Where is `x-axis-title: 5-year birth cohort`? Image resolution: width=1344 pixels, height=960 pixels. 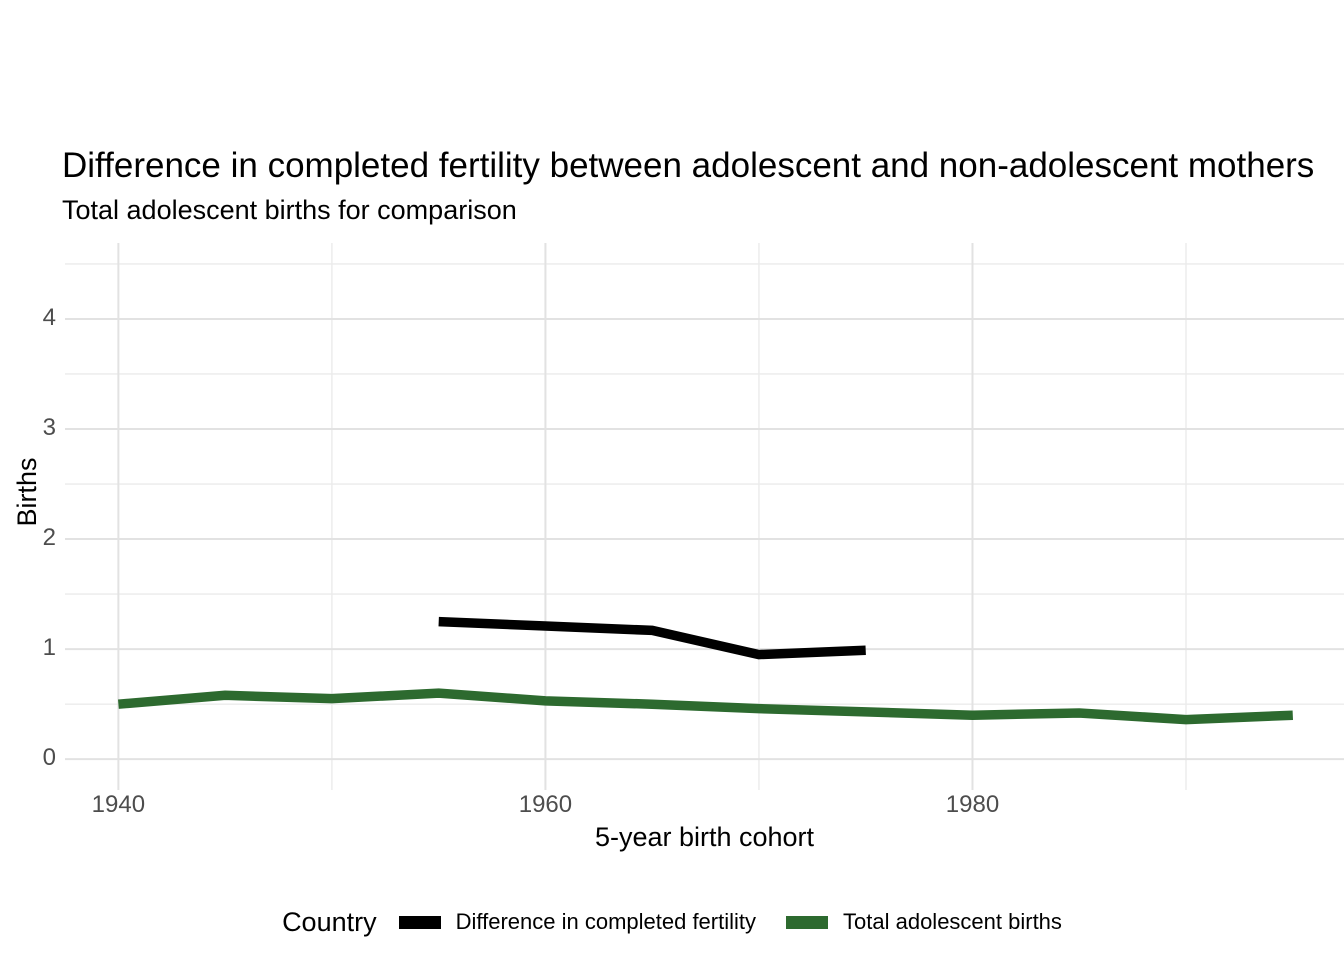
x-axis-title: 5-year birth cohort is located at coordinates (704, 837).